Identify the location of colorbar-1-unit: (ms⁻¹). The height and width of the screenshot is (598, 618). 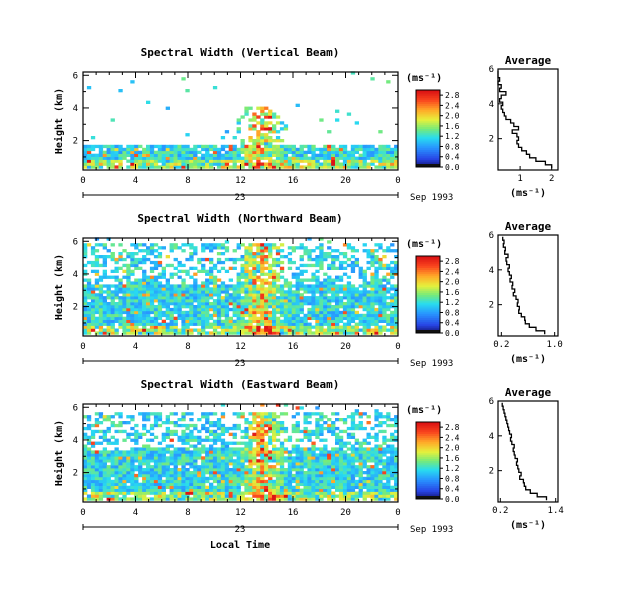
(424, 78).